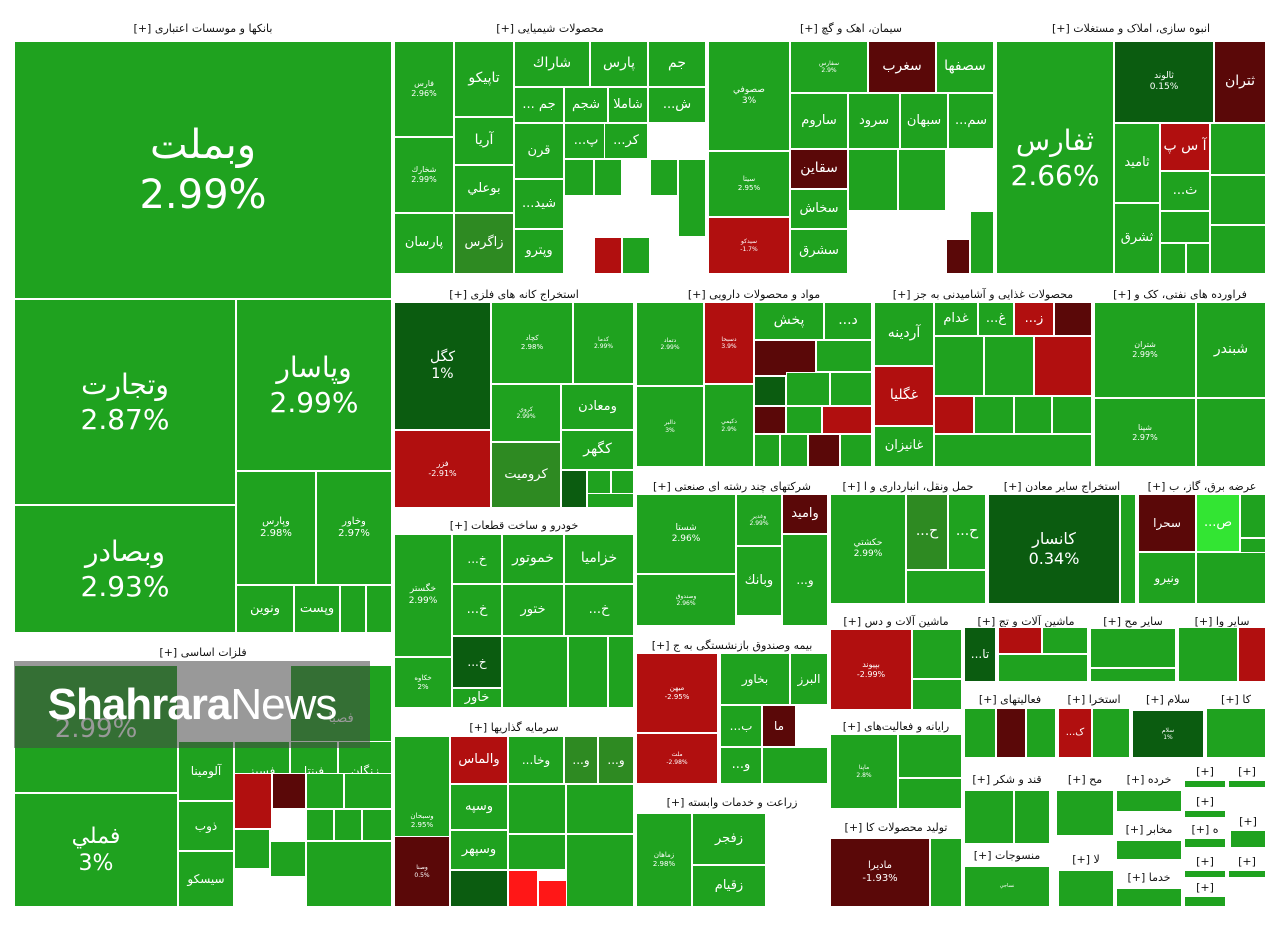  Describe the element at coordinates (1094, 699) in the screenshot. I see `sector-title-24: استخرا [+]` at that location.